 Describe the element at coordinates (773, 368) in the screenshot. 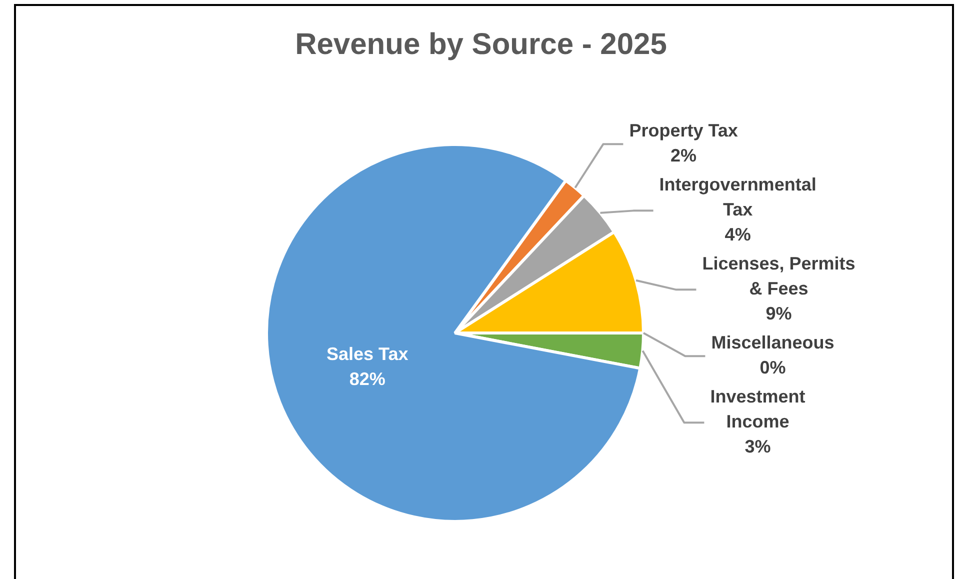

I see `text: 0%` at that location.